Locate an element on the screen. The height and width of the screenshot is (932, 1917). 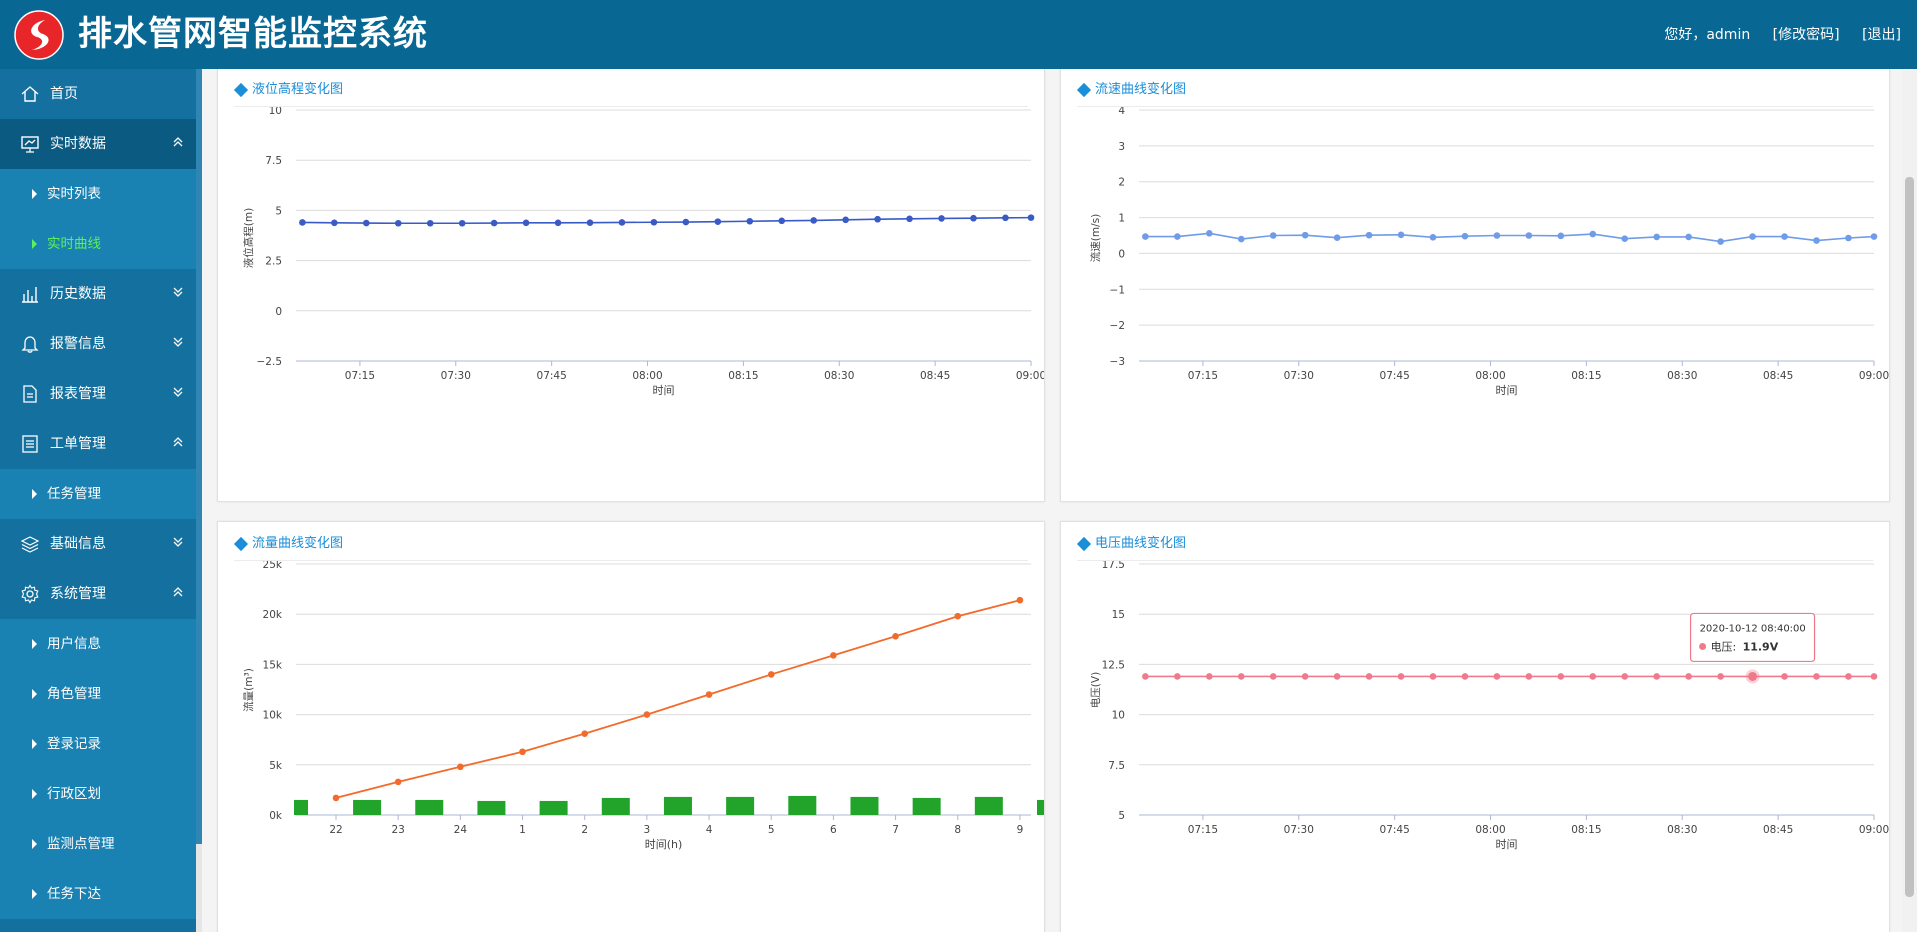
panel-header: 电压曲线变化图 is located at coordinates (1474, 546).